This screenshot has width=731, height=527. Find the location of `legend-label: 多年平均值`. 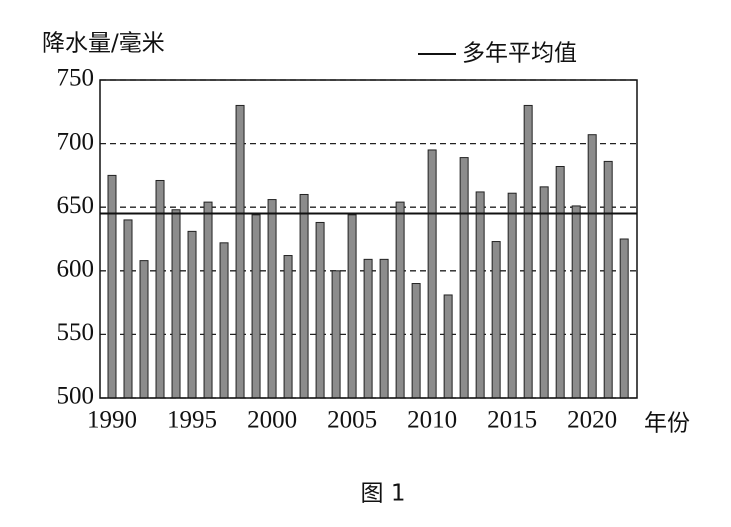

legend-label: 多年平均值 is located at coordinates (519, 54).